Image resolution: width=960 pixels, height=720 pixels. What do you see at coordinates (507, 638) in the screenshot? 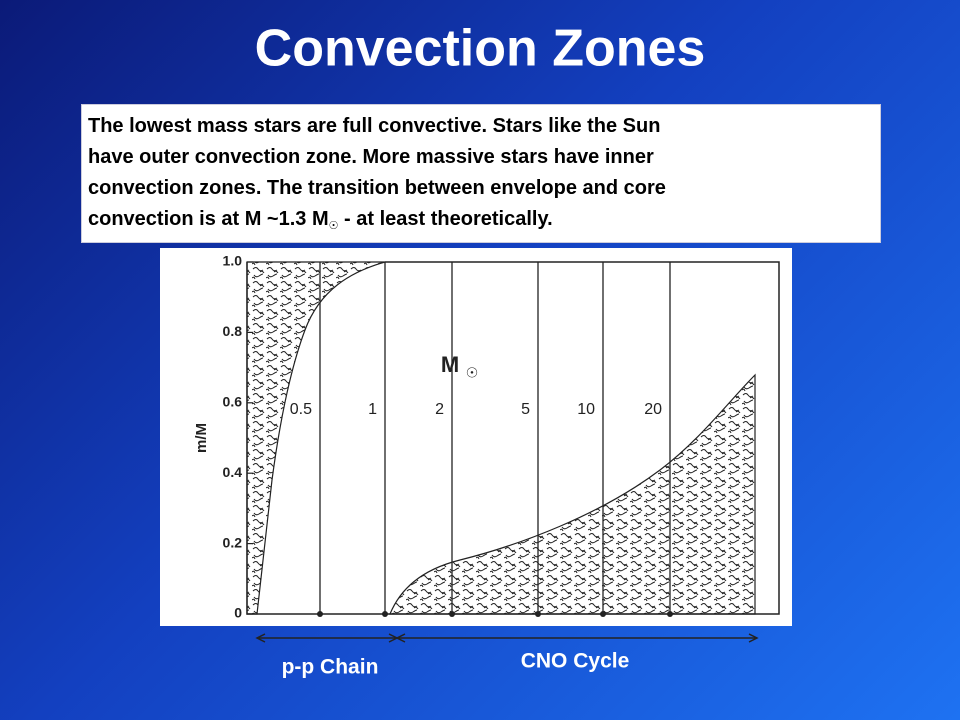
I see `arrows` at bounding box center [507, 638].